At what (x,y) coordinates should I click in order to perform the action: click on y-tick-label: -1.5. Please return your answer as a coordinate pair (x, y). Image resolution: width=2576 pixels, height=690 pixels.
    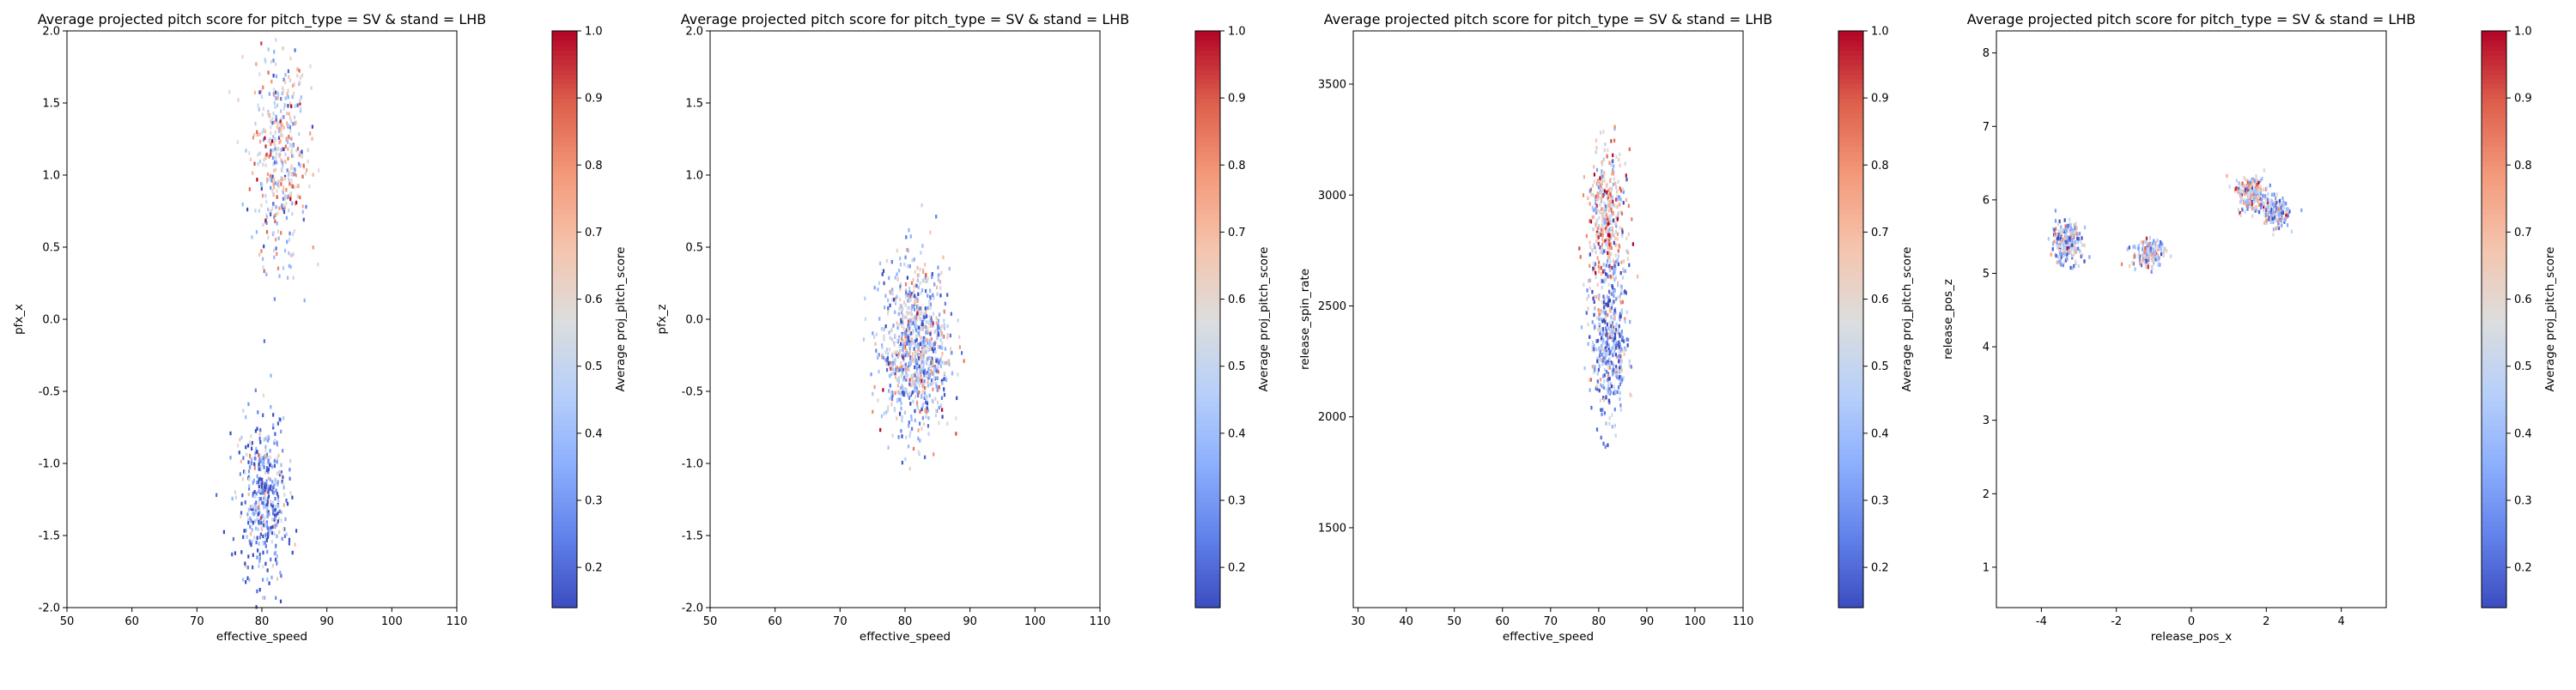
    Looking at the image, I should click on (49, 536).